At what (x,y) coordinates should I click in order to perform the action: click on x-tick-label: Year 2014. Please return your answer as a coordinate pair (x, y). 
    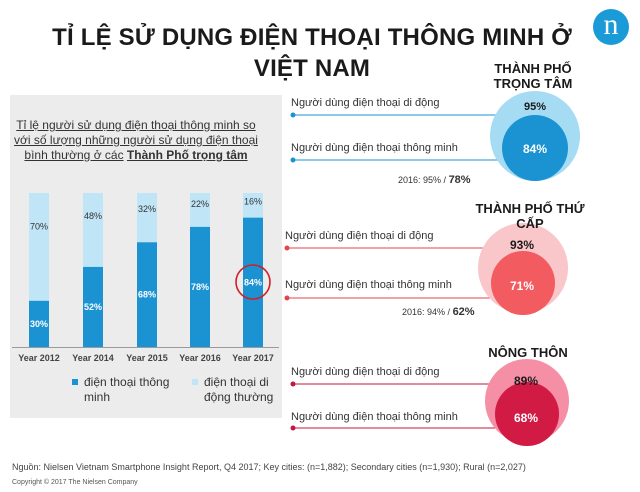
    Looking at the image, I should click on (93, 358).